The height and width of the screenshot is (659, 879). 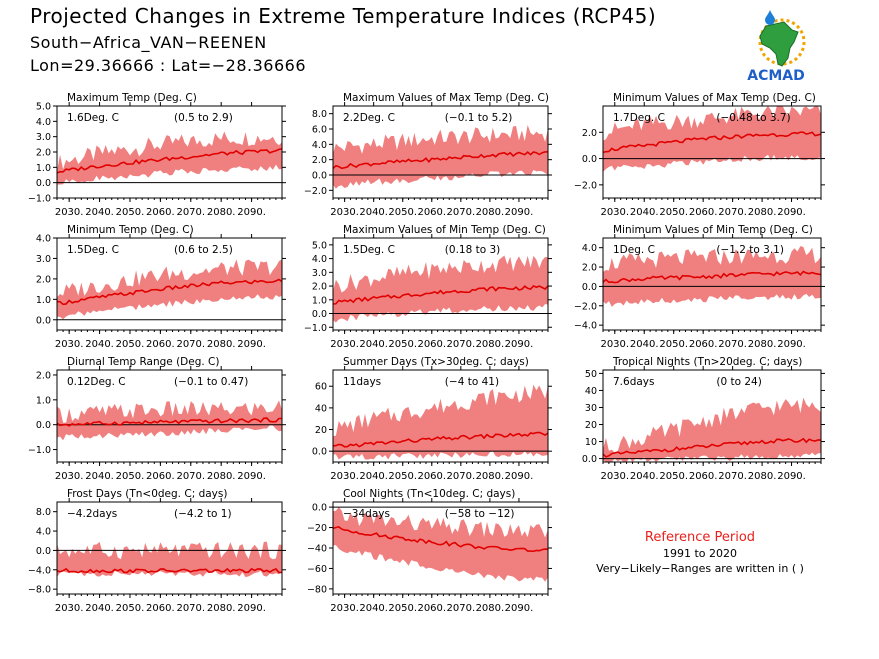 I want to click on location-label: South−Africa_VAN−REENEN, so click(x=148, y=42).